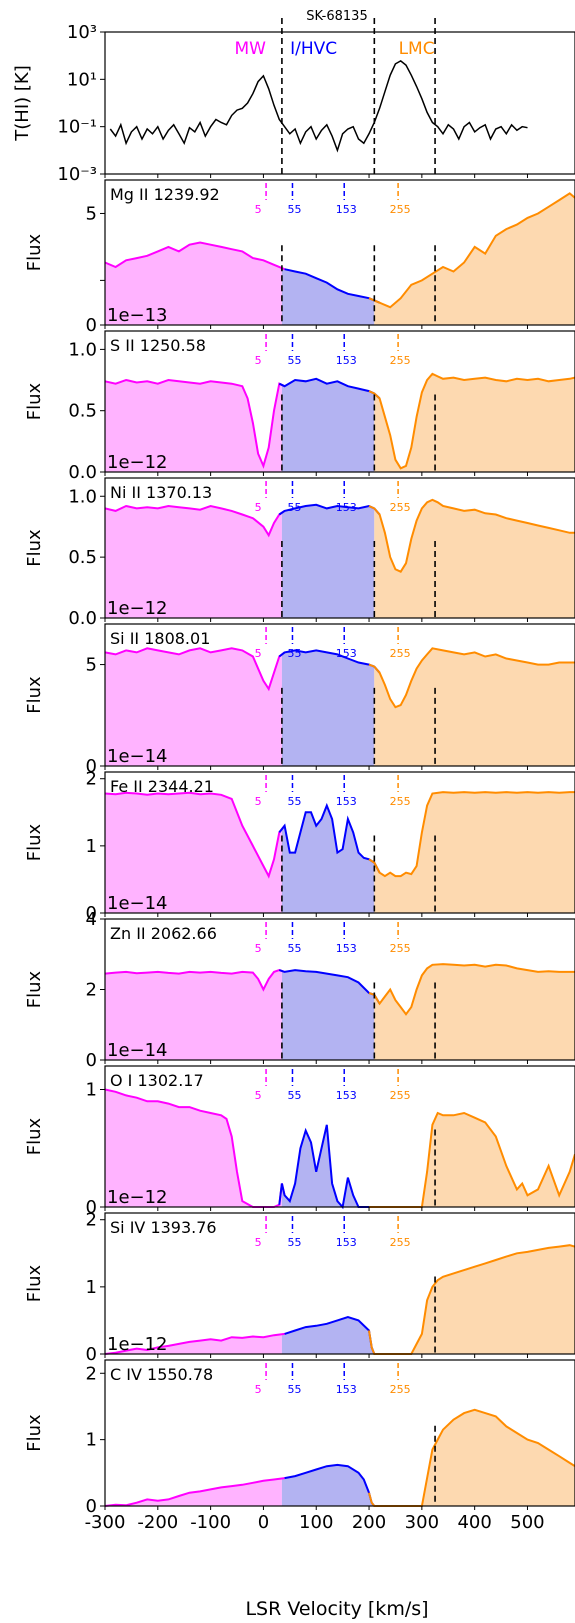 This screenshot has height=1623, width=575. I want to click on s2-ylabel: Flux, so click(34, 401).